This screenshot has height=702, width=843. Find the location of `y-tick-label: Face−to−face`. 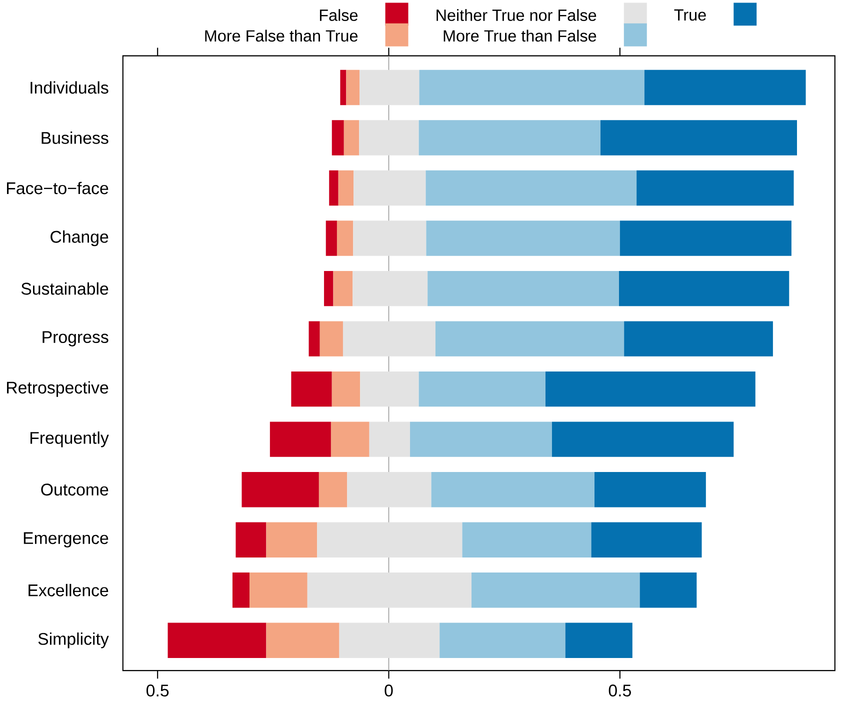

y-tick-label: Face−to−face is located at coordinates (57, 188).